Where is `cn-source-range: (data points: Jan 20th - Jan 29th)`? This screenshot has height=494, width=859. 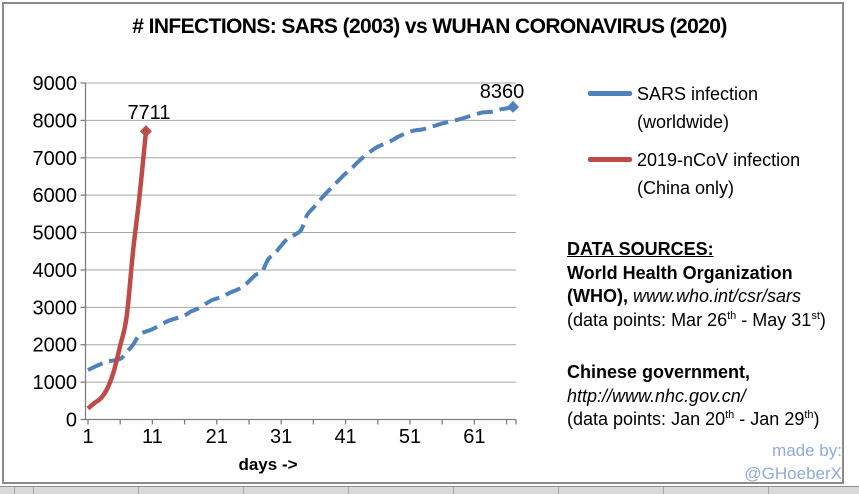
cn-source-range: (data points: Jan 20th - Jan 29th) is located at coordinates (709, 420).